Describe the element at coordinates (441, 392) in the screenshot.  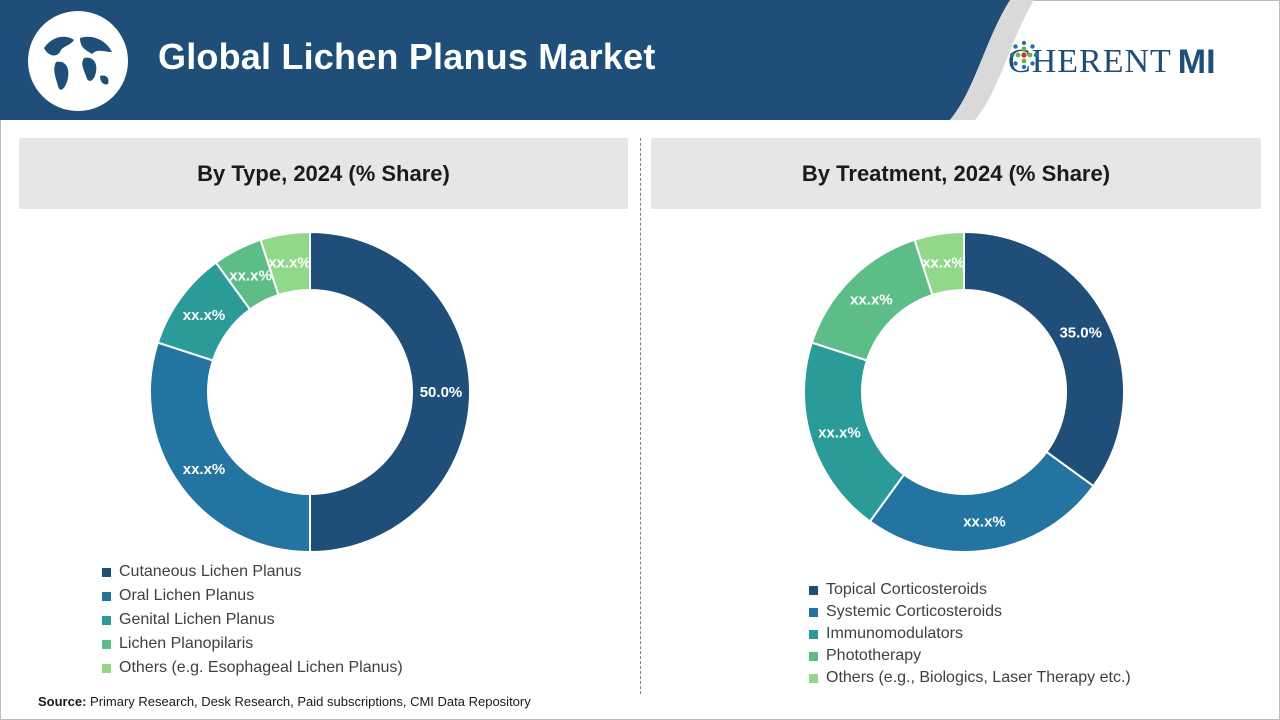
I see `type-data-label-cutaneous-lichen-planus: 50.0%` at that location.